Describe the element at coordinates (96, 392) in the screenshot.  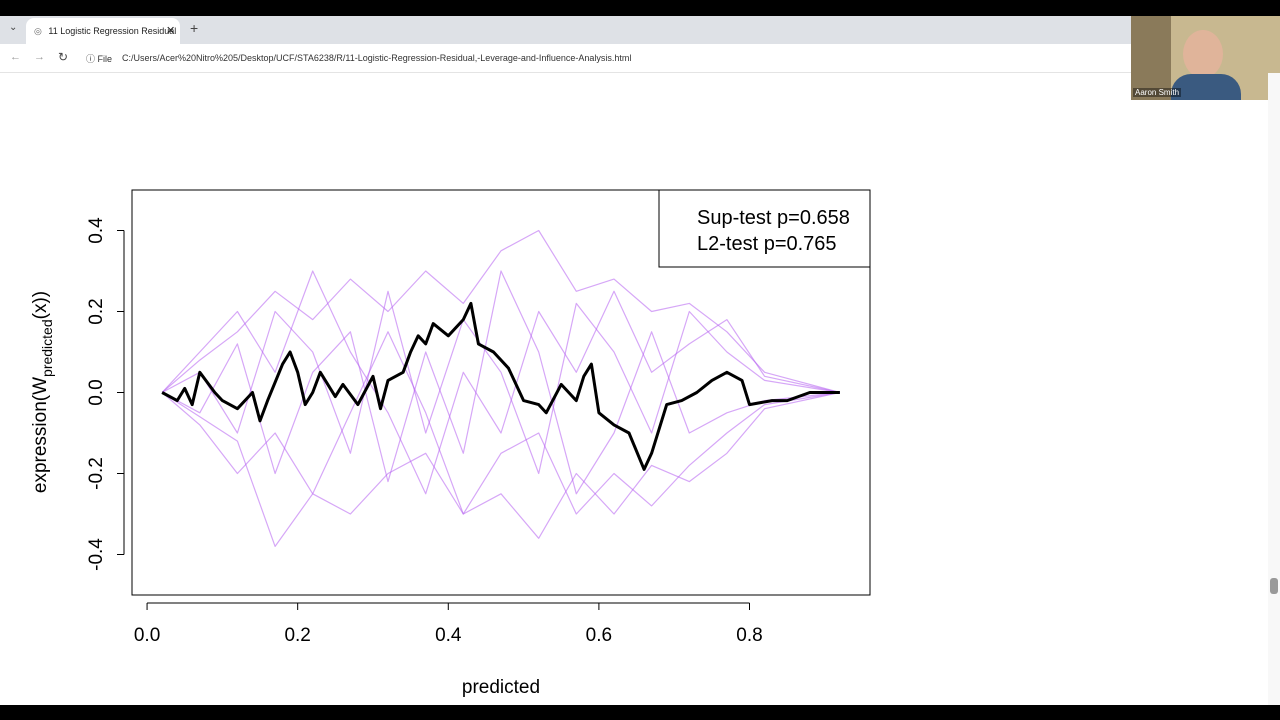
I see `y-tick-label: 0.0` at that location.